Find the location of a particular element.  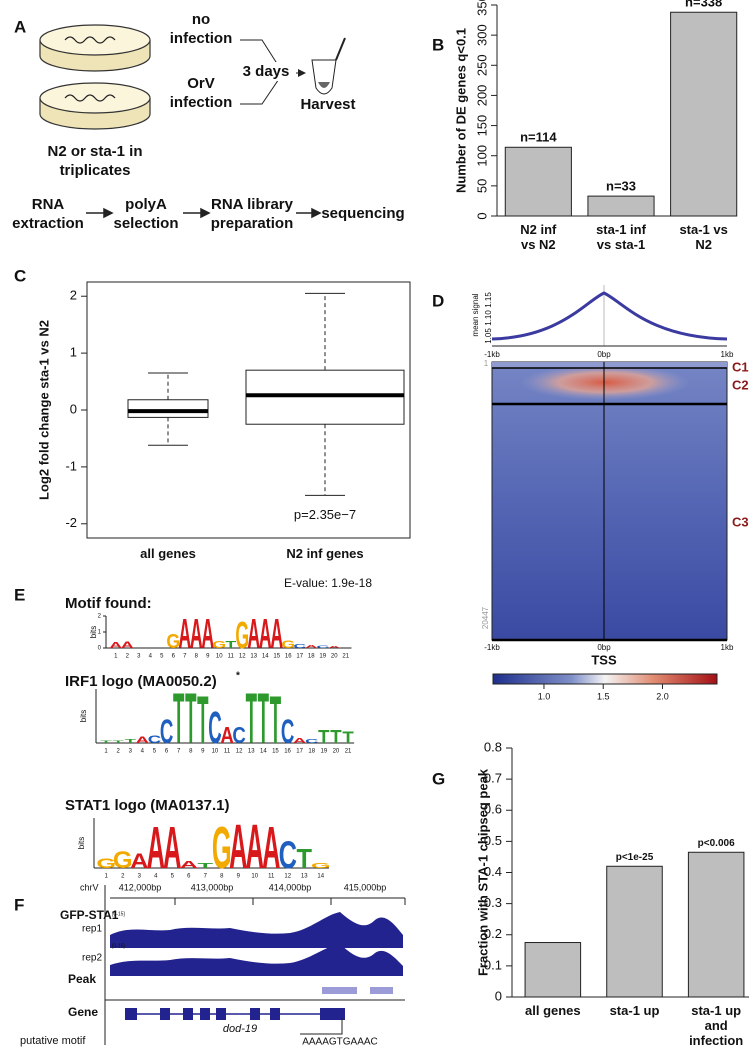

logo-y-tick-label: 2 is located at coordinates (100, 617).